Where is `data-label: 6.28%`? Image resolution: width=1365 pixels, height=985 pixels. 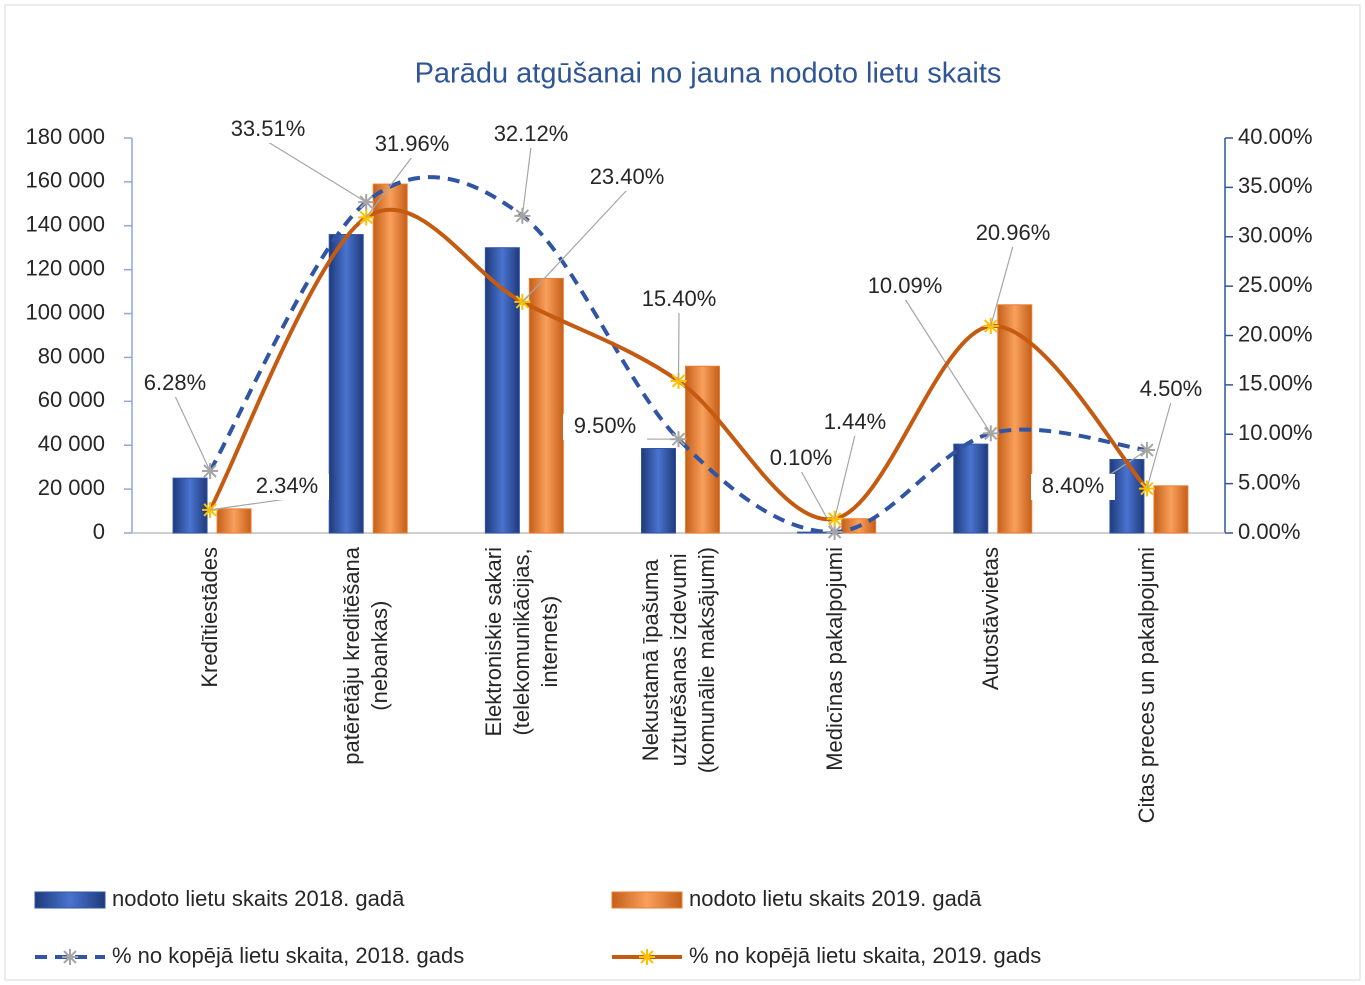 data-label: 6.28% is located at coordinates (175, 382).